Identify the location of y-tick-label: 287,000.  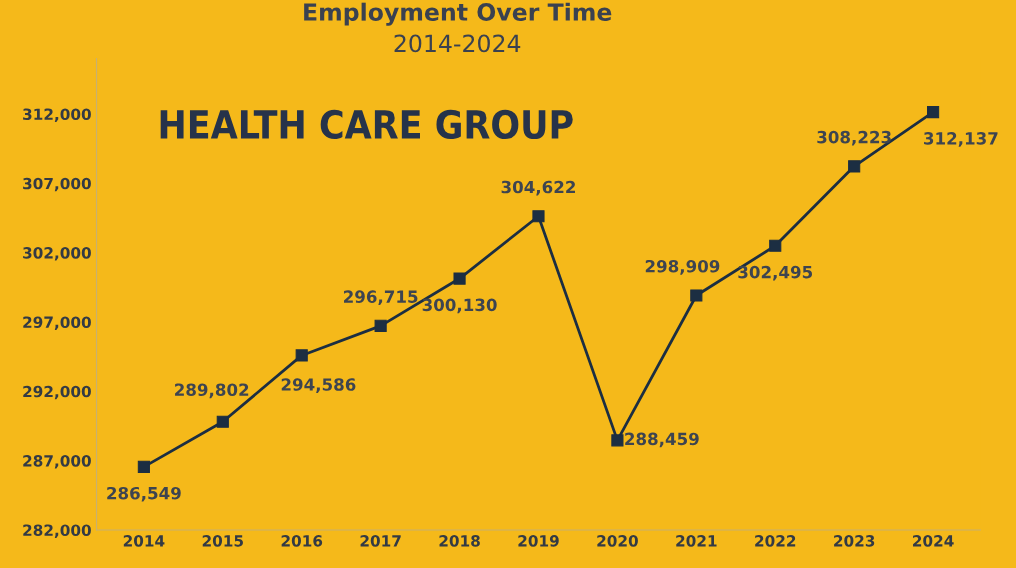
(57, 462).